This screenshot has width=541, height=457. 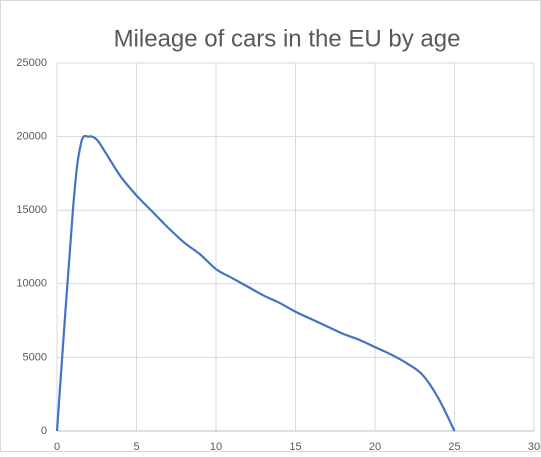 I want to click on y-tick-label: 20000, so click(x=31, y=137).